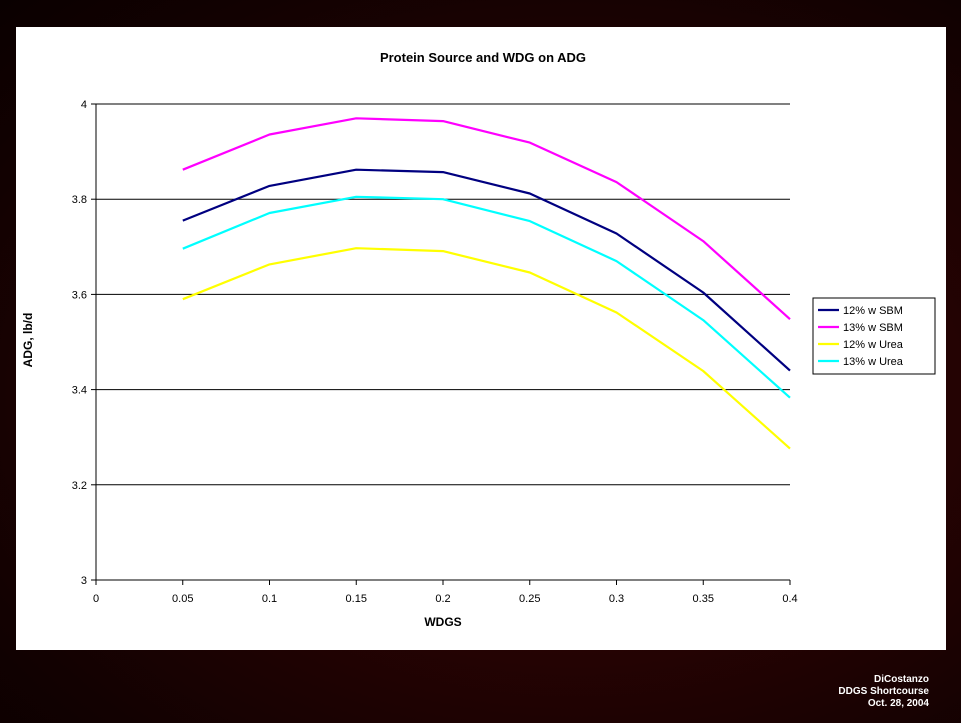 Image resolution: width=961 pixels, height=723 pixels. Describe the element at coordinates (442, 622) in the screenshot. I see `x-axis-title: WDGS` at that location.